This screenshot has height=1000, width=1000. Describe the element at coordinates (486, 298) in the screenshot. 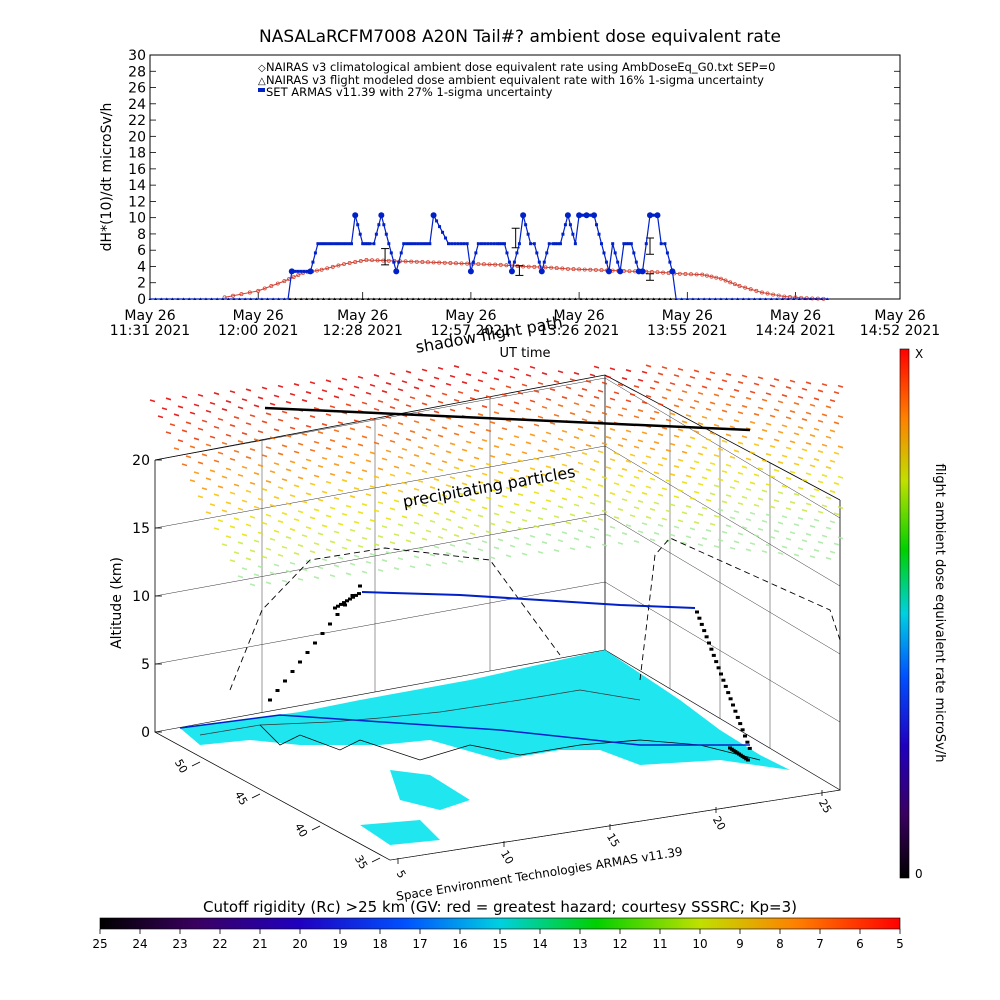

I see `series-flight-modeled-point` at that location.